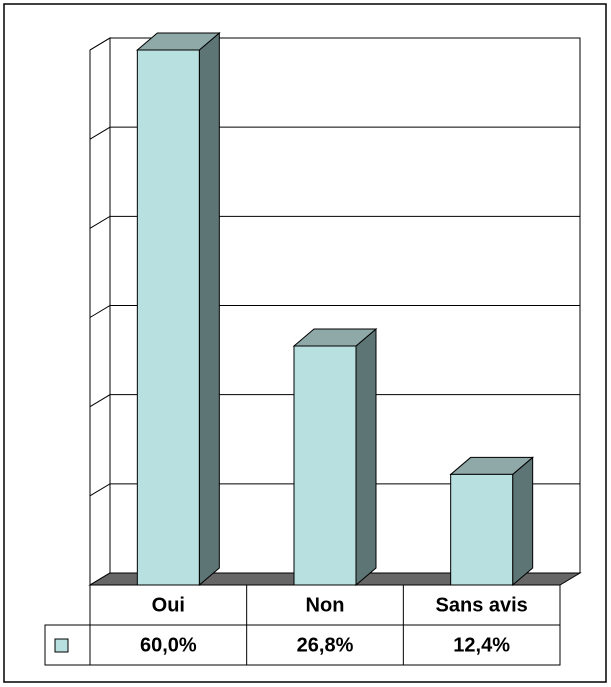  What do you see at coordinates (481, 645) in the screenshot?
I see `value-label: 12,4%` at bounding box center [481, 645].